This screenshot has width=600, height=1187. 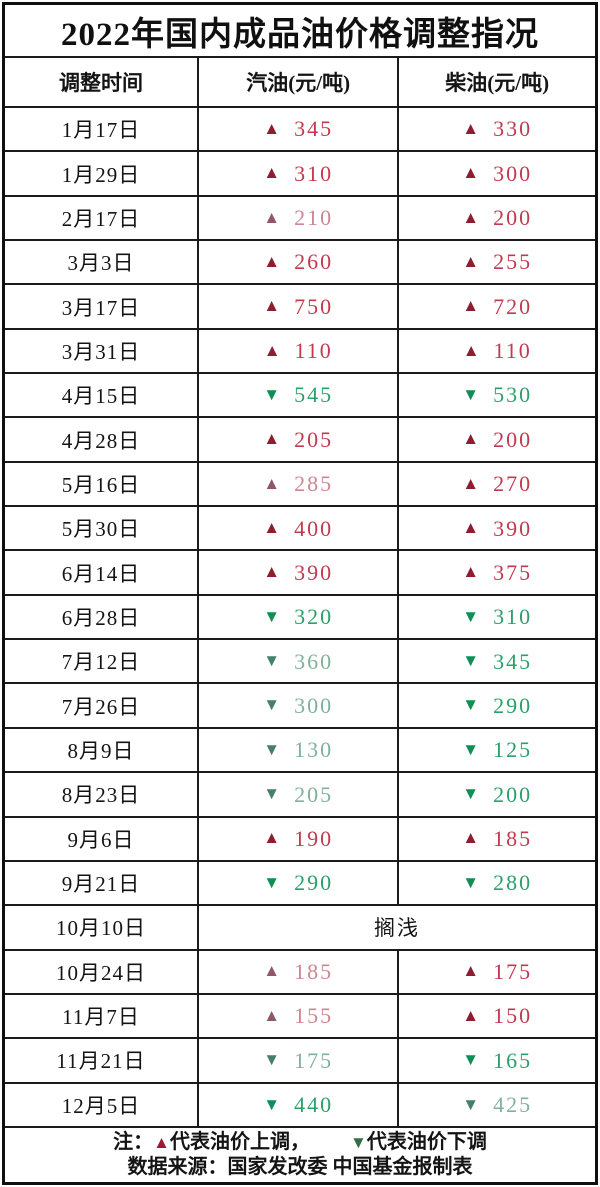 What do you see at coordinates (100, 129) in the screenshot?
I see `date-cell: 1月17日` at bounding box center [100, 129].